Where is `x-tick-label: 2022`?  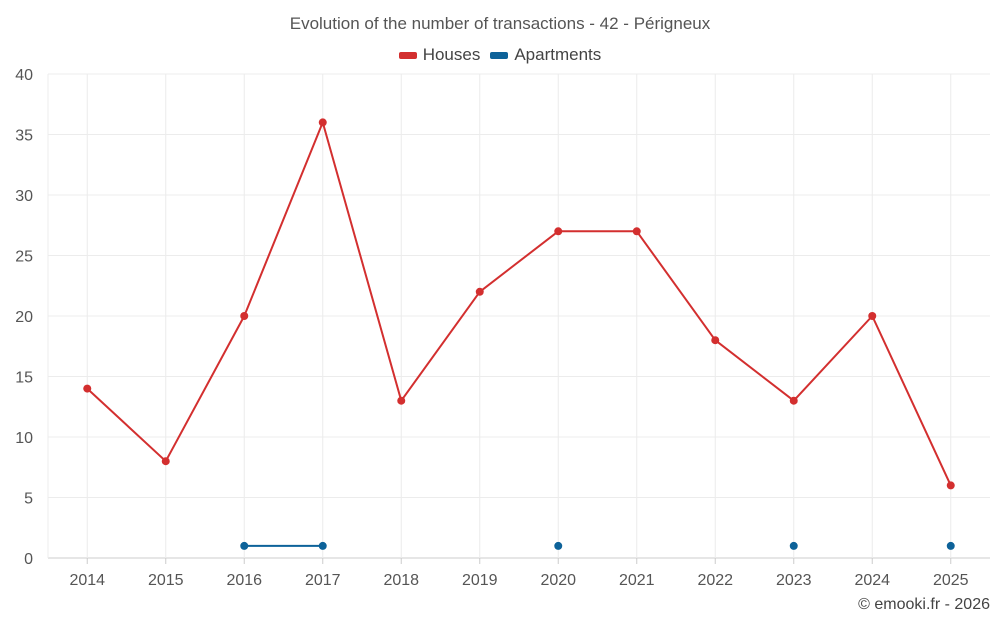
x-tick-label: 2022 is located at coordinates (715, 580).